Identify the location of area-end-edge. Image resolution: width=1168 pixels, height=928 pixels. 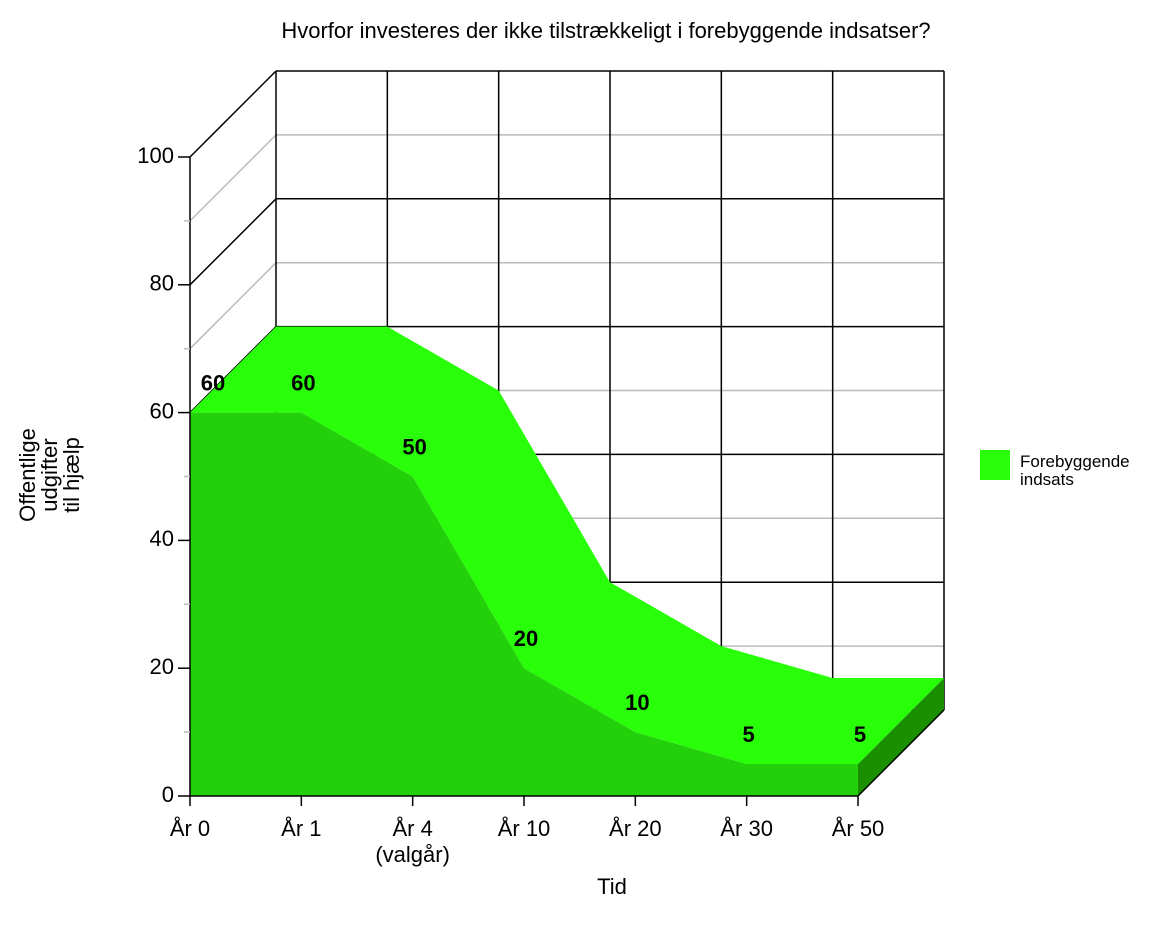
(901, 753).